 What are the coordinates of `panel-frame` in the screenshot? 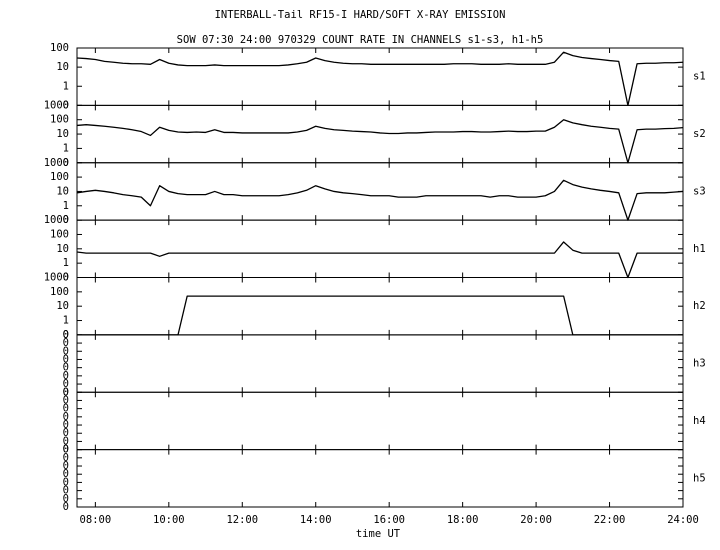 It's located at (380, 478).